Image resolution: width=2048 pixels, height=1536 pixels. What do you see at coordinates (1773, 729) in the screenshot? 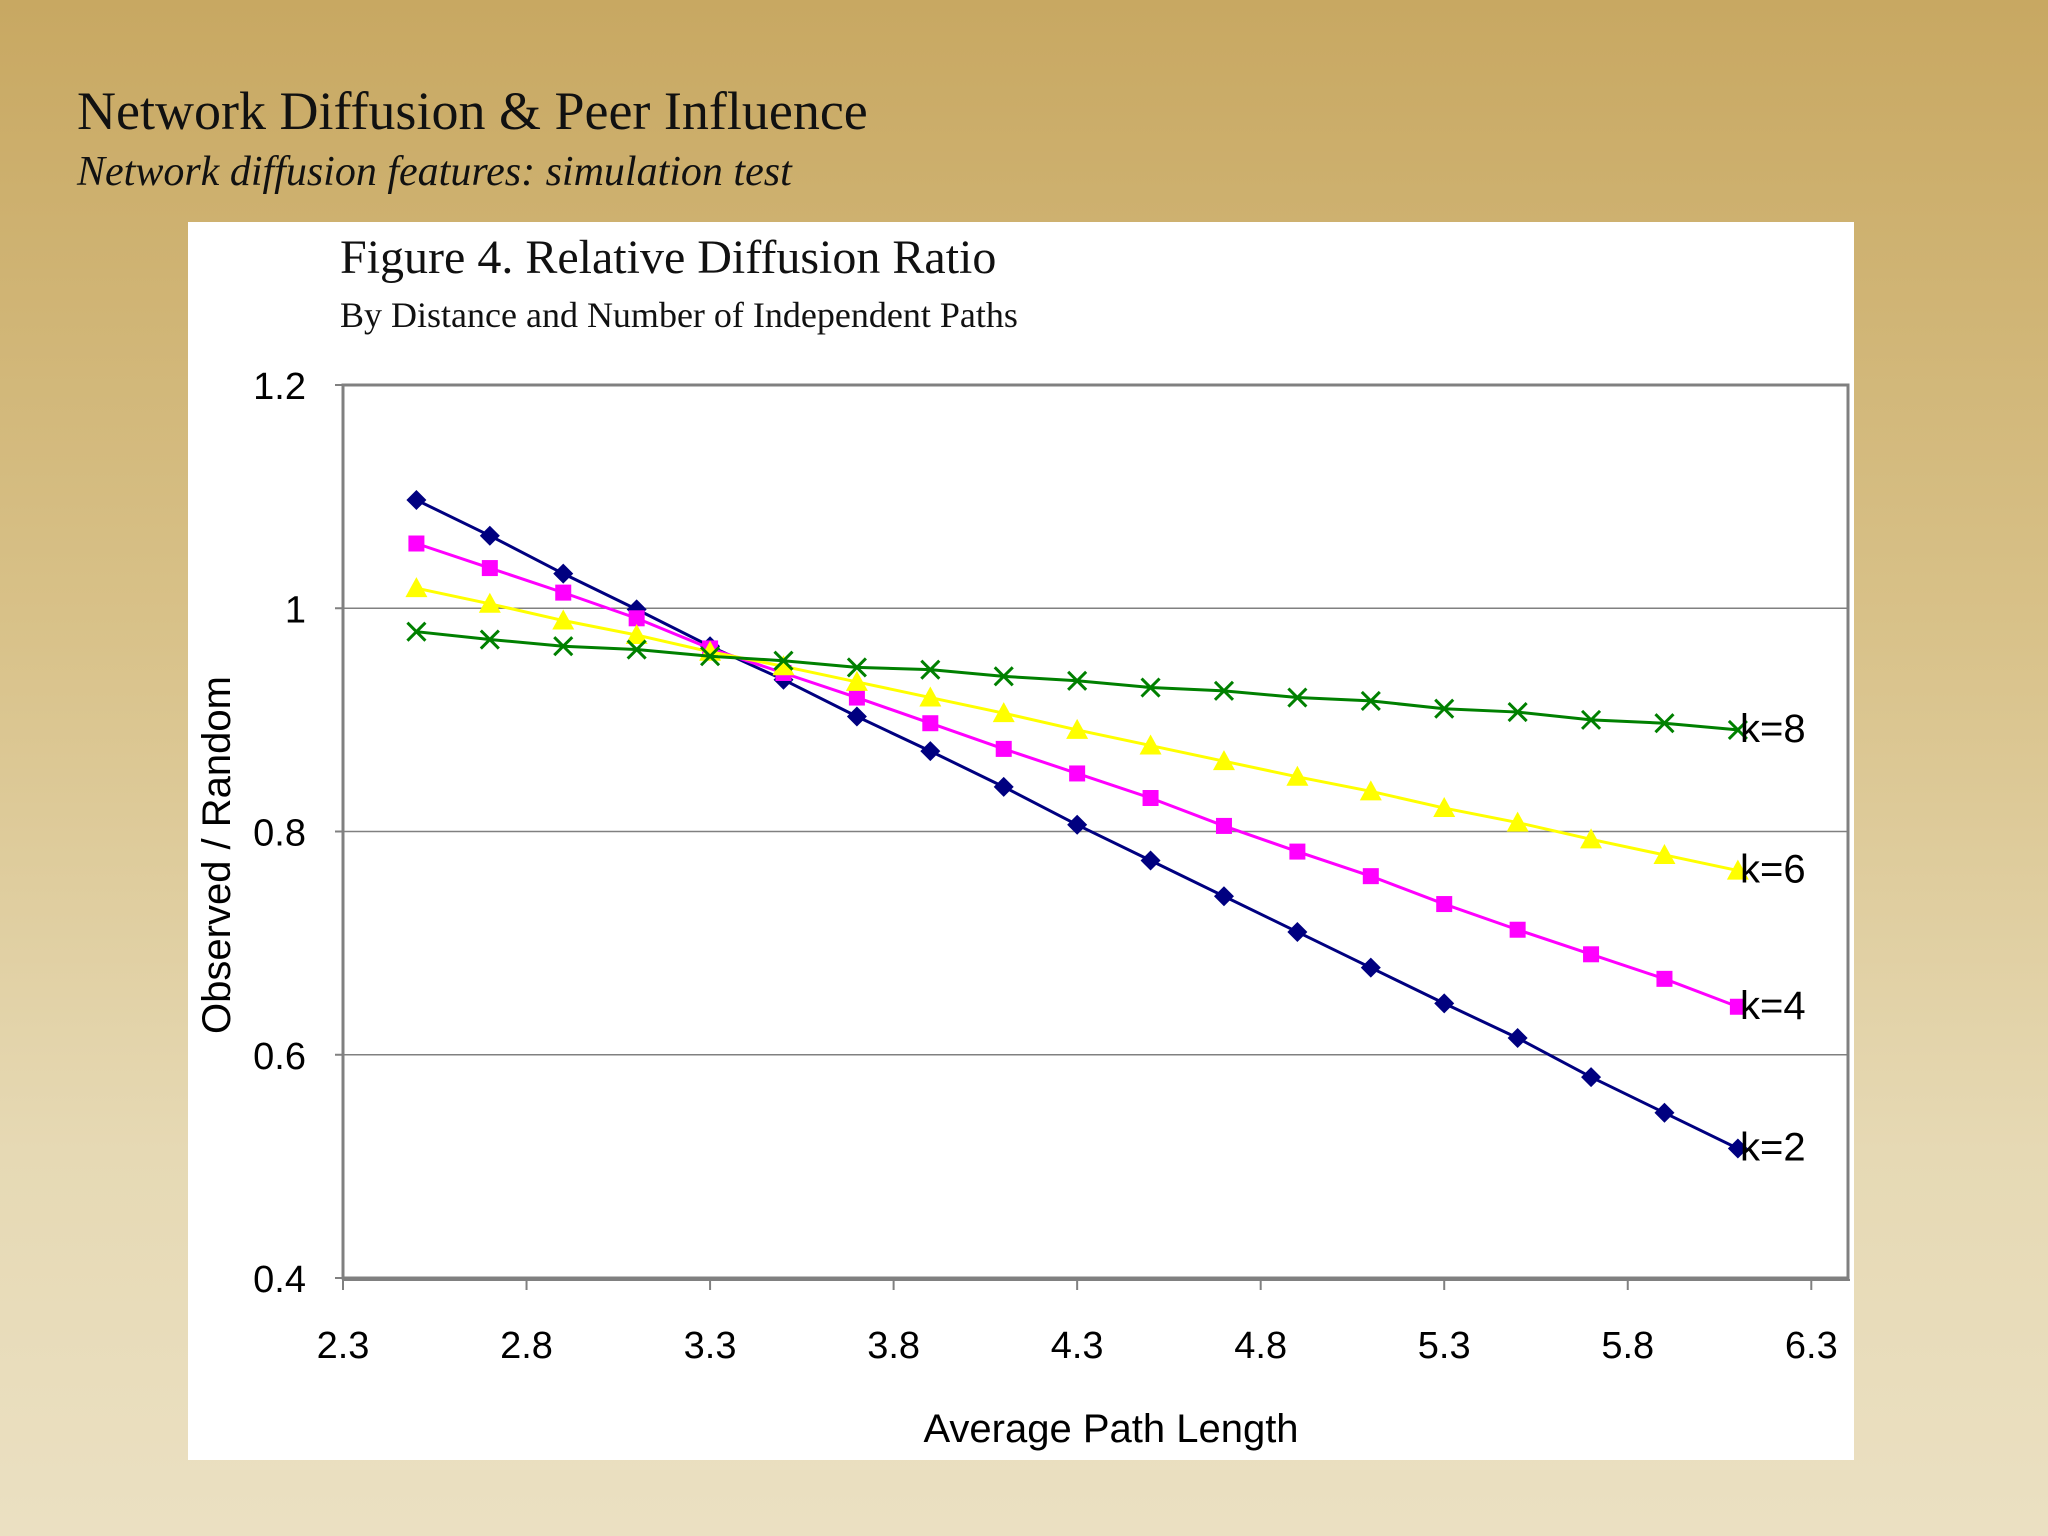
I see `series-label: k=8` at bounding box center [1773, 729].